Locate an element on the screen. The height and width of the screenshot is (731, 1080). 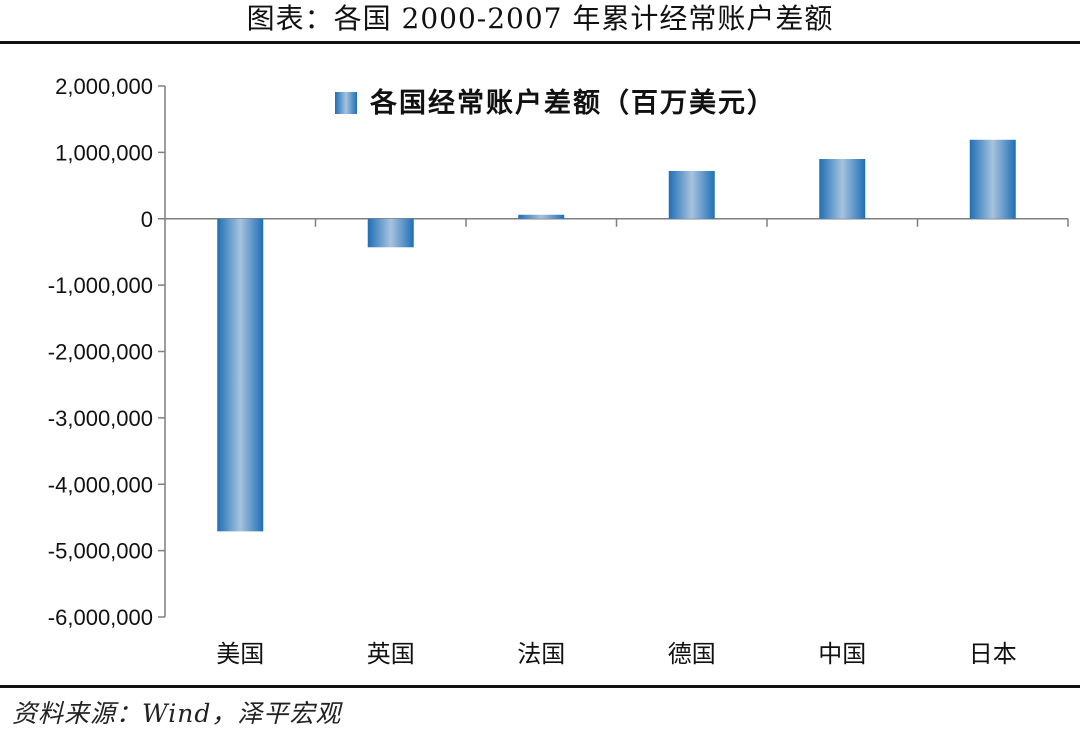
x-category-label: 日本 is located at coordinates (993, 654).